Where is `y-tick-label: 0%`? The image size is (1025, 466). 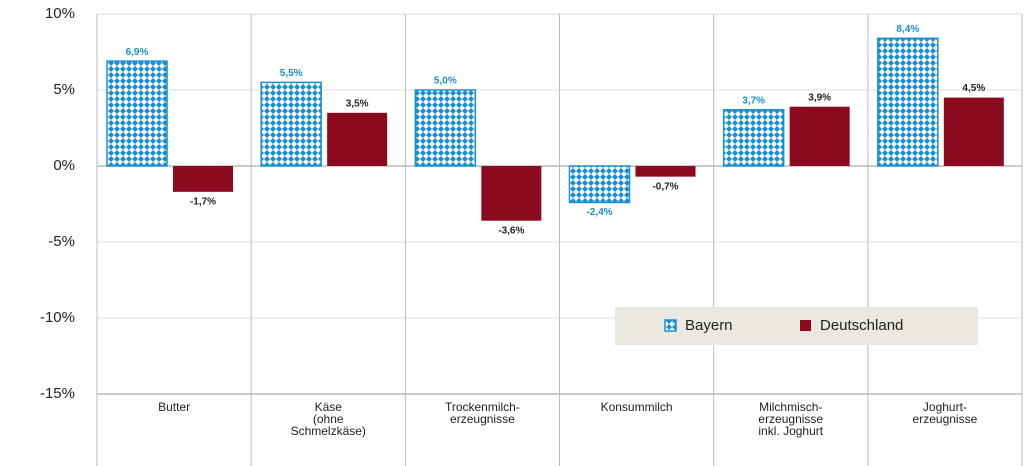
y-tick-label: 0% is located at coordinates (64, 165).